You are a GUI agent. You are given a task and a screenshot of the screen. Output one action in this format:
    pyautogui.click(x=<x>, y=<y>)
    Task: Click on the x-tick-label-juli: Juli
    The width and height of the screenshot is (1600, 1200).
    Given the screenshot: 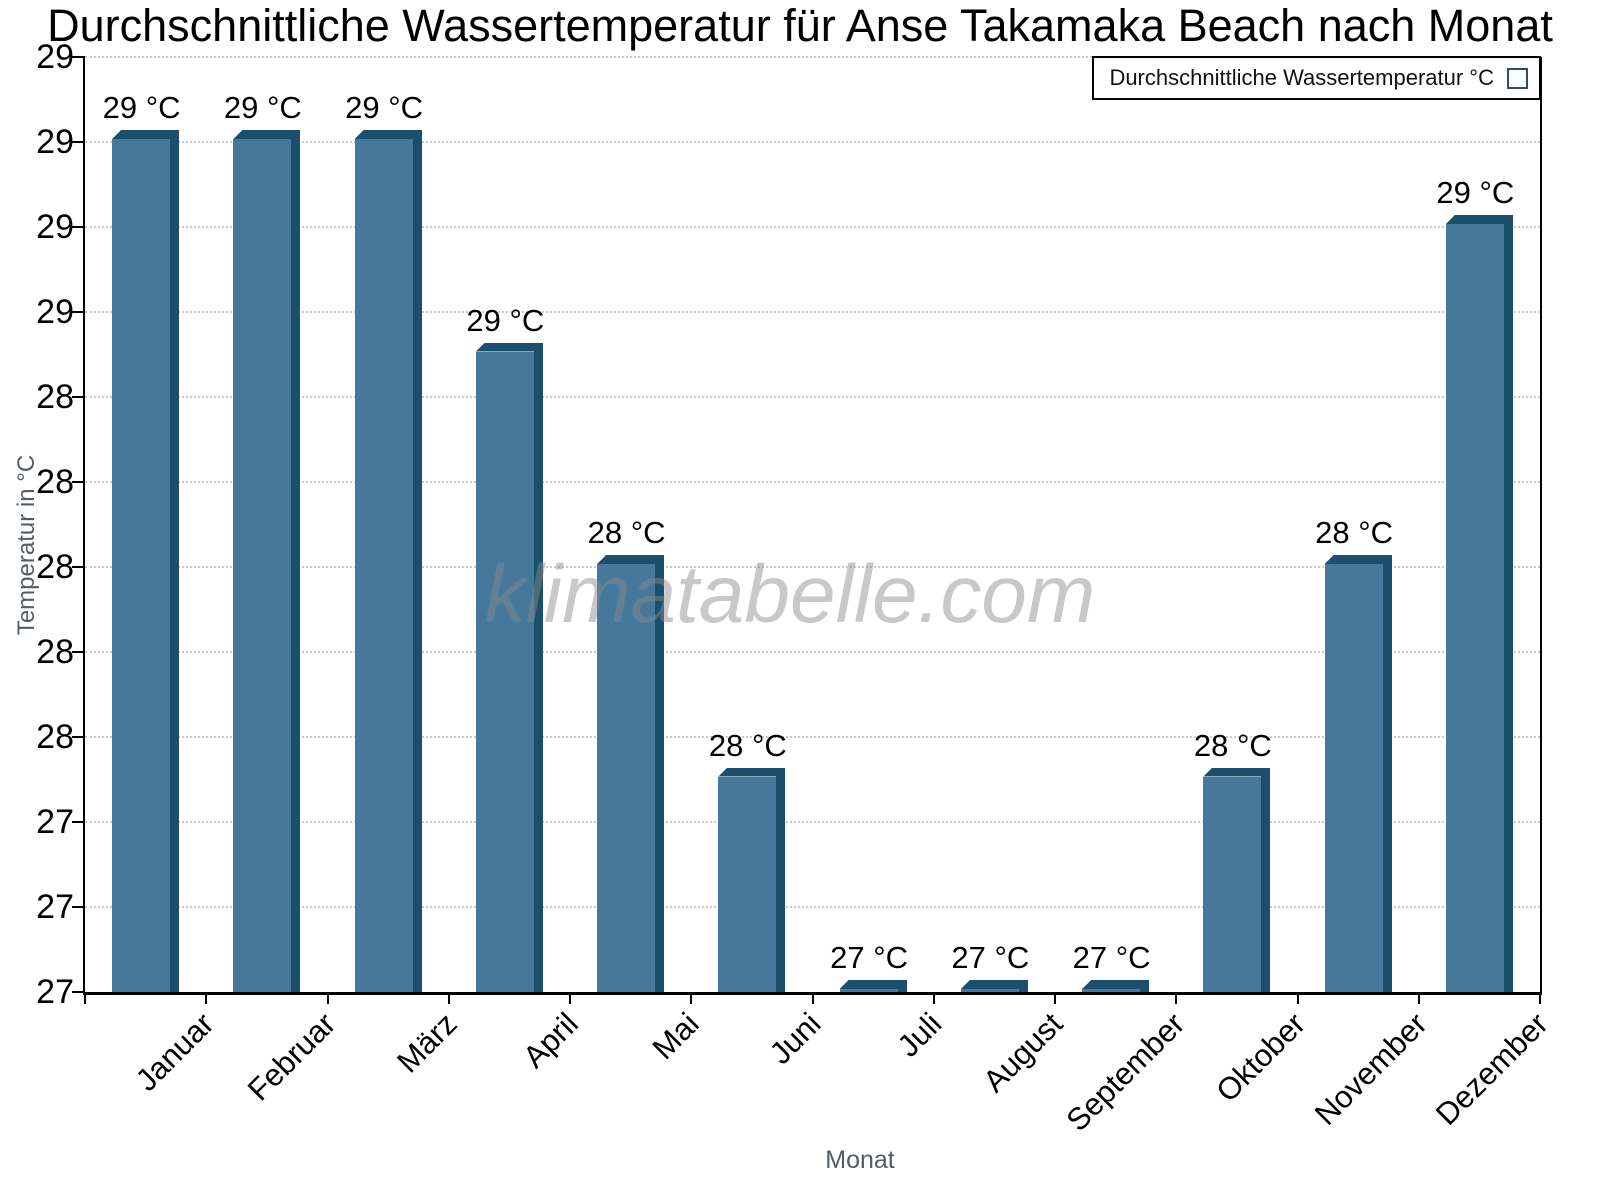 What is the action you would take?
    pyautogui.click(x=919, y=1035)
    